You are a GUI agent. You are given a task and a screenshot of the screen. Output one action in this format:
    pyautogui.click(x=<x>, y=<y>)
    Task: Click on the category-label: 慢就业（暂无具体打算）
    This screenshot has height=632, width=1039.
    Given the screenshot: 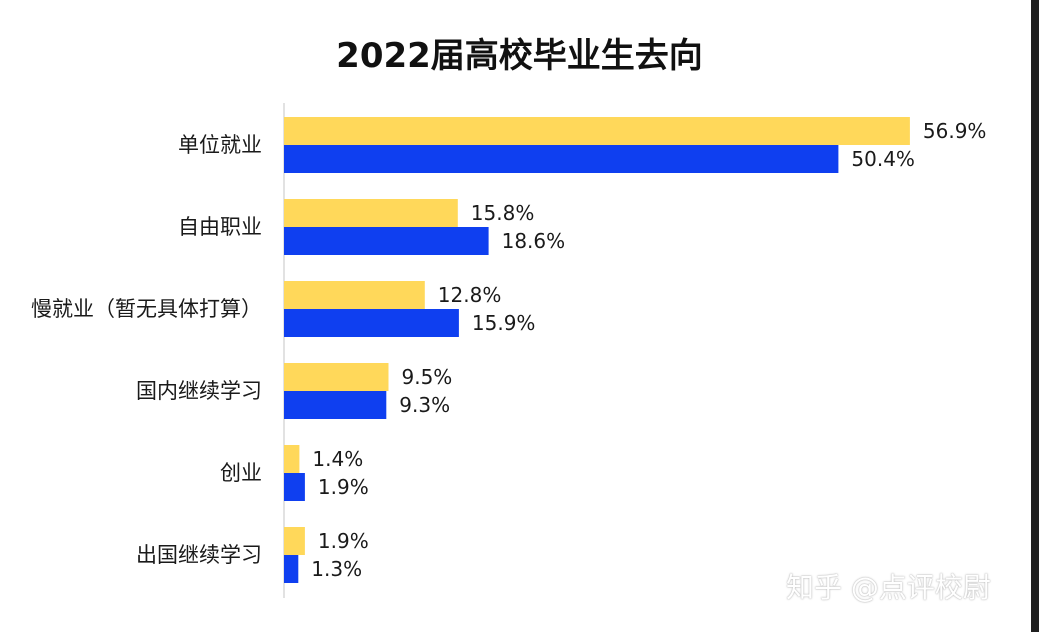 What is the action you would take?
    pyautogui.click(x=146, y=309)
    